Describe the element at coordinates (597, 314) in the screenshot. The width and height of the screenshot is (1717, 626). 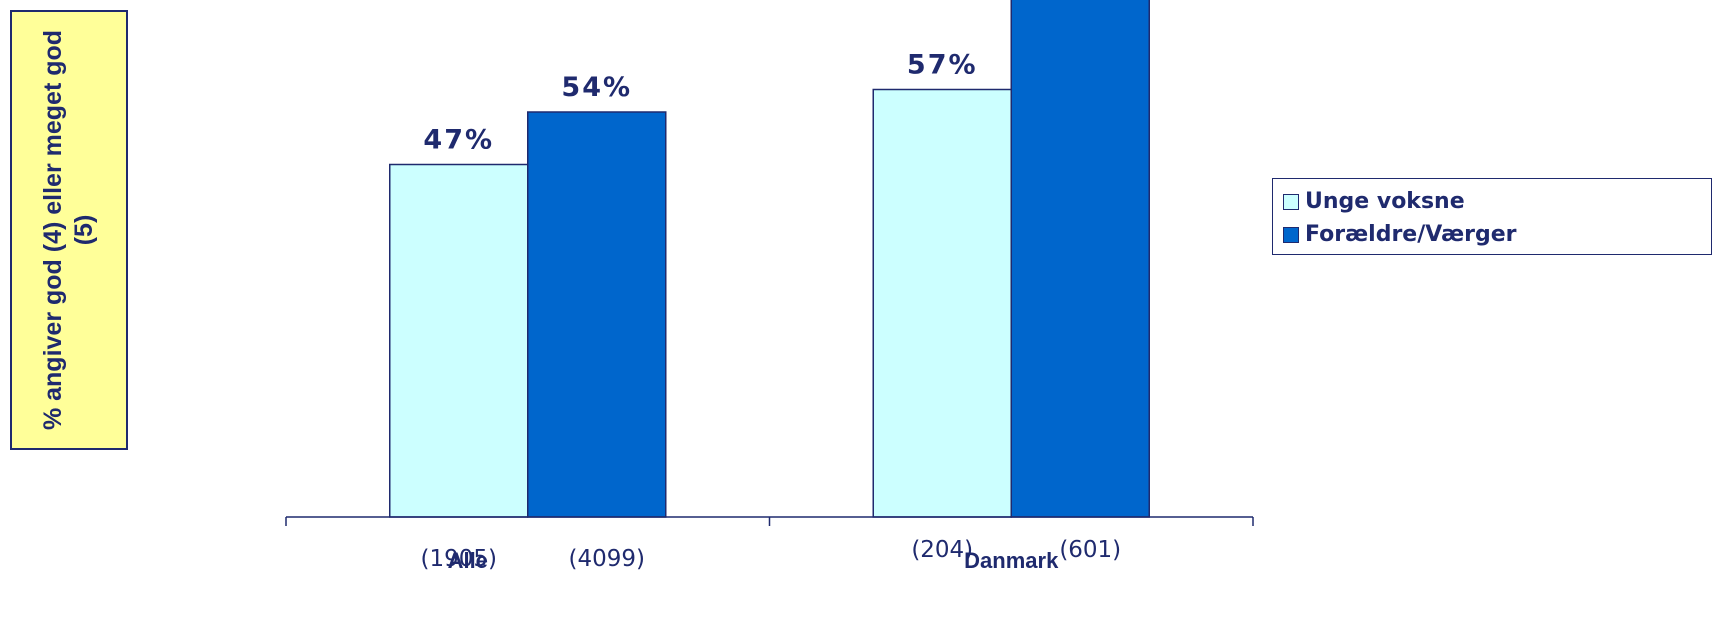
I see `bar-foraeldre-vaerger-alle` at that location.